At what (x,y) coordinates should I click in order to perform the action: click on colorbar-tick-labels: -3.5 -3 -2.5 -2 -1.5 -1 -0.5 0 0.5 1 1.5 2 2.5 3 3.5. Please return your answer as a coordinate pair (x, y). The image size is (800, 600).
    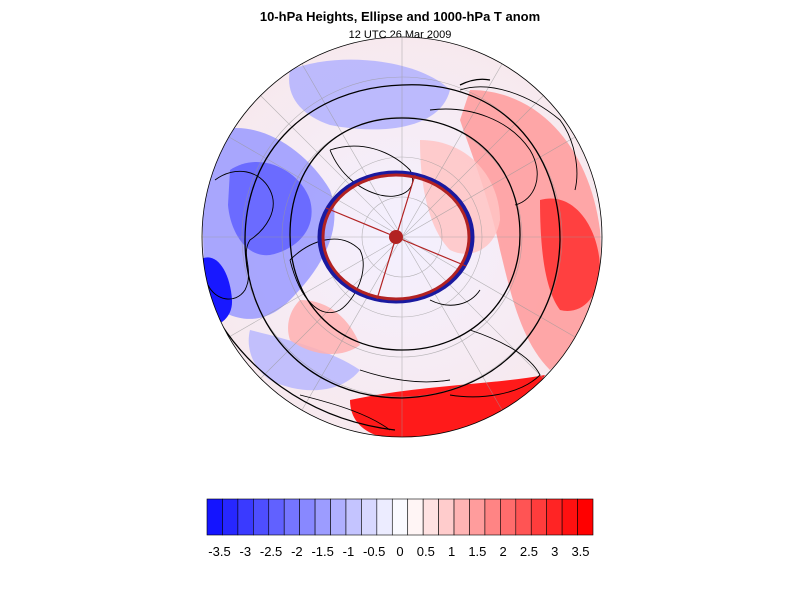
    Looking at the image, I should click on (398, 551).